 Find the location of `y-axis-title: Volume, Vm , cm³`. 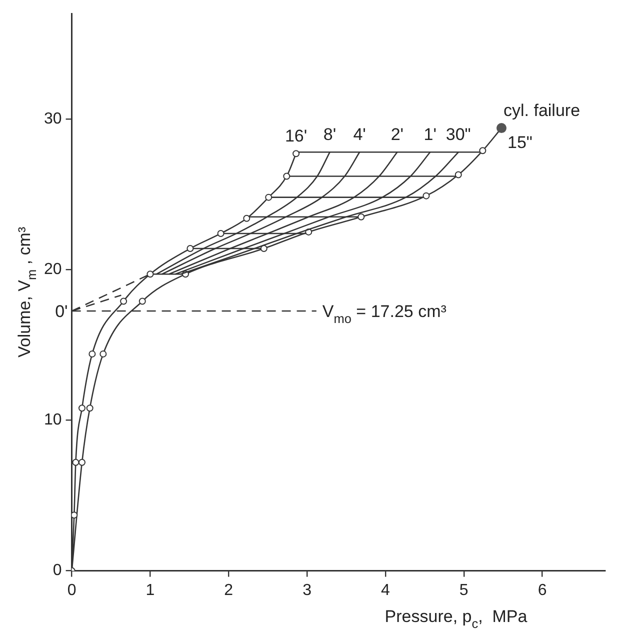

y-axis-title: Volume, Vm , cm³ is located at coordinates (27, 292).